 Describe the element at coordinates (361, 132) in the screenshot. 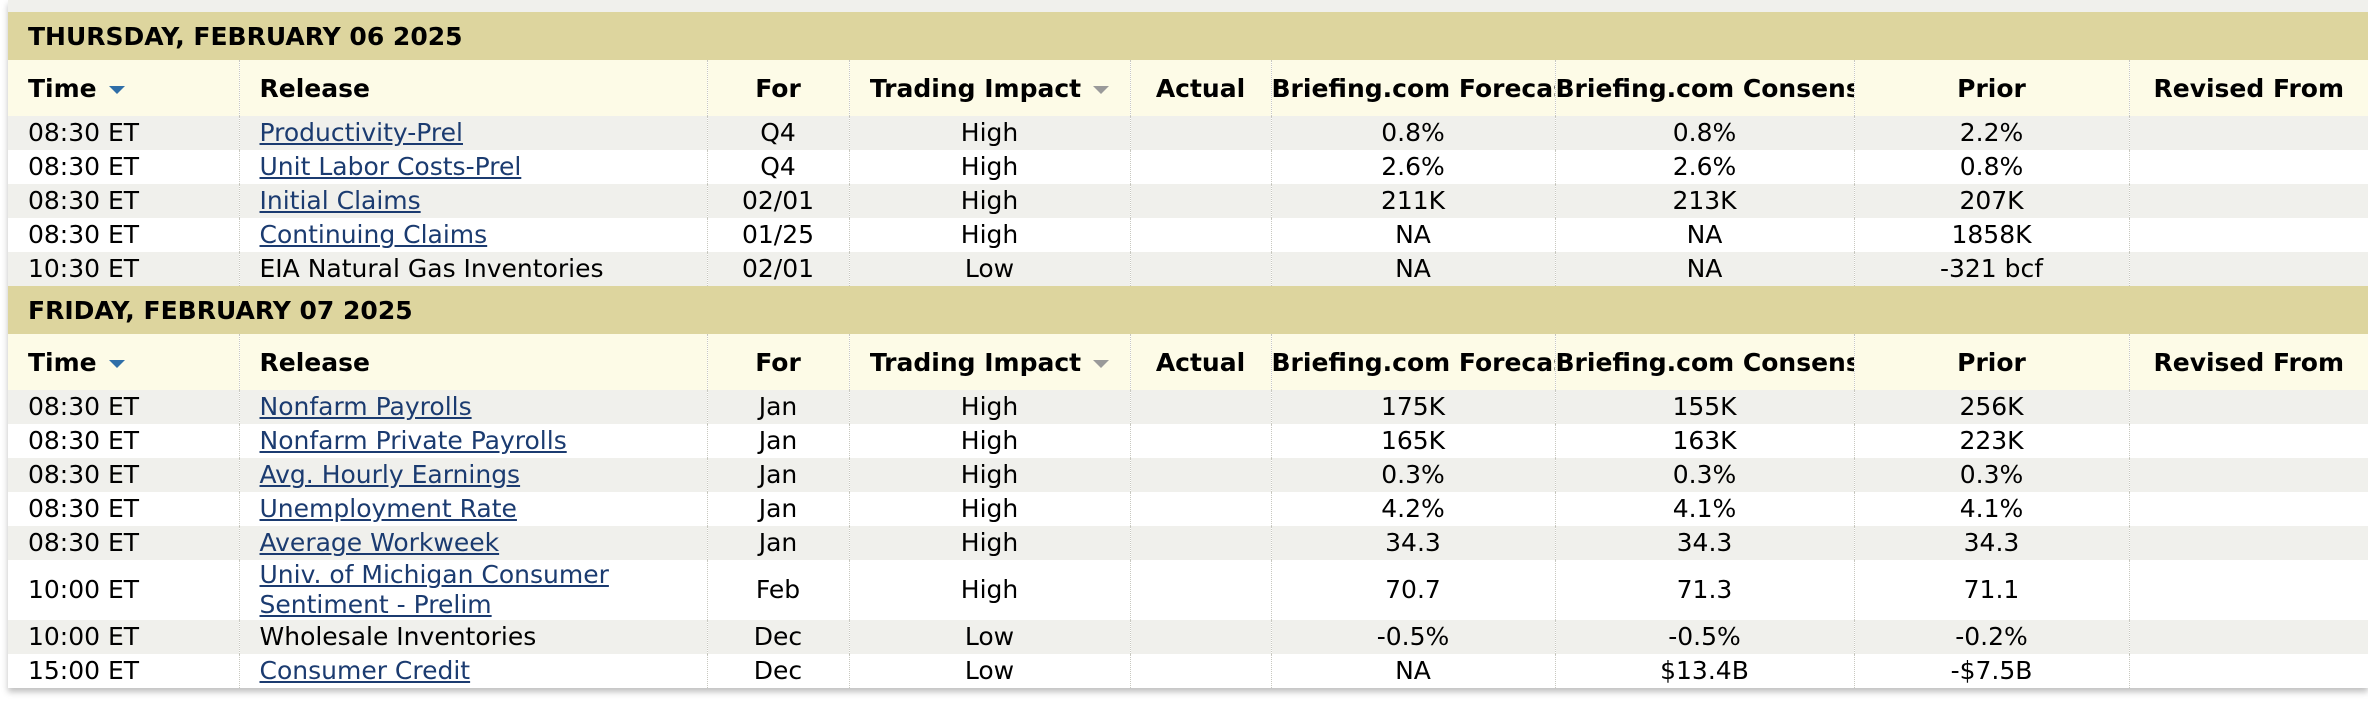

I see `release-link: Productivity-Prel` at that location.